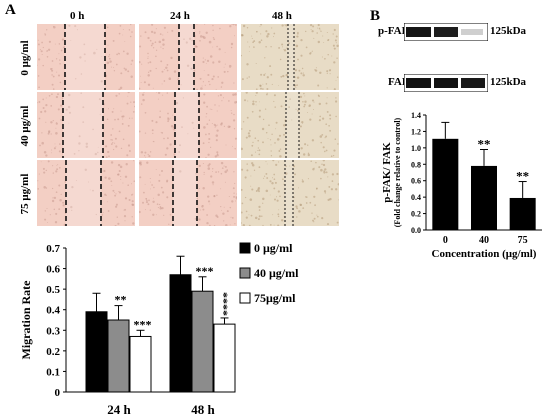  I want to click on chart-b-category: 40, so click(484, 240).